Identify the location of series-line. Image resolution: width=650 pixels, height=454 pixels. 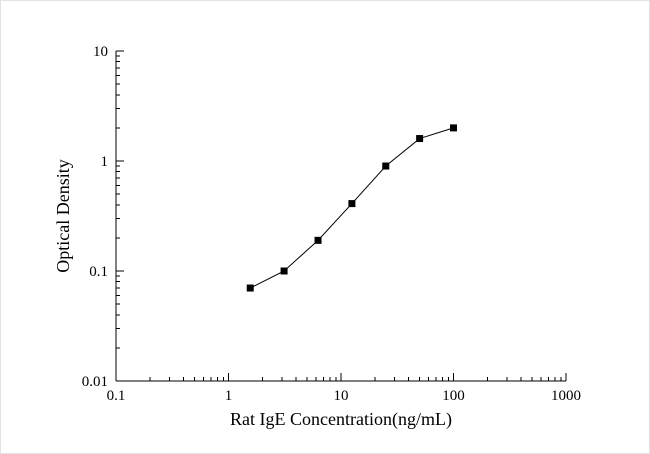
(352, 208).